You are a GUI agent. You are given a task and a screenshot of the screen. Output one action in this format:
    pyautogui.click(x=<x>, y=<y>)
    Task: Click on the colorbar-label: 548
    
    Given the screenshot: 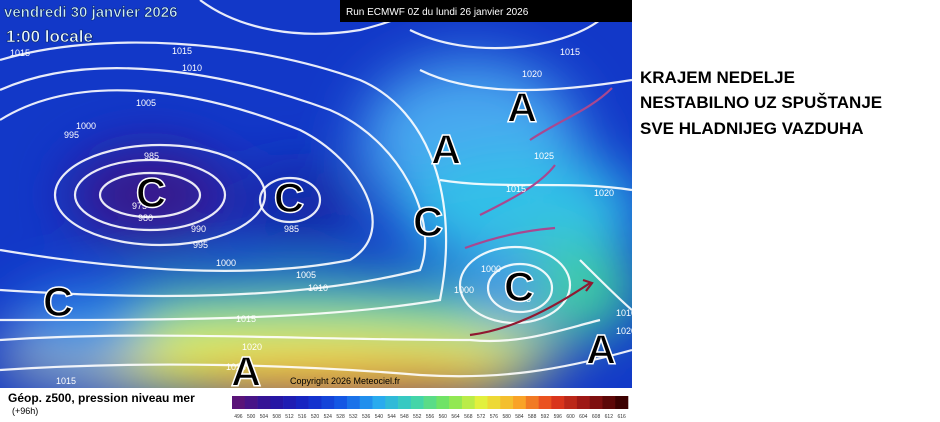 What is the action you would take?
    pyautogui.click(x=404, y=417)
    